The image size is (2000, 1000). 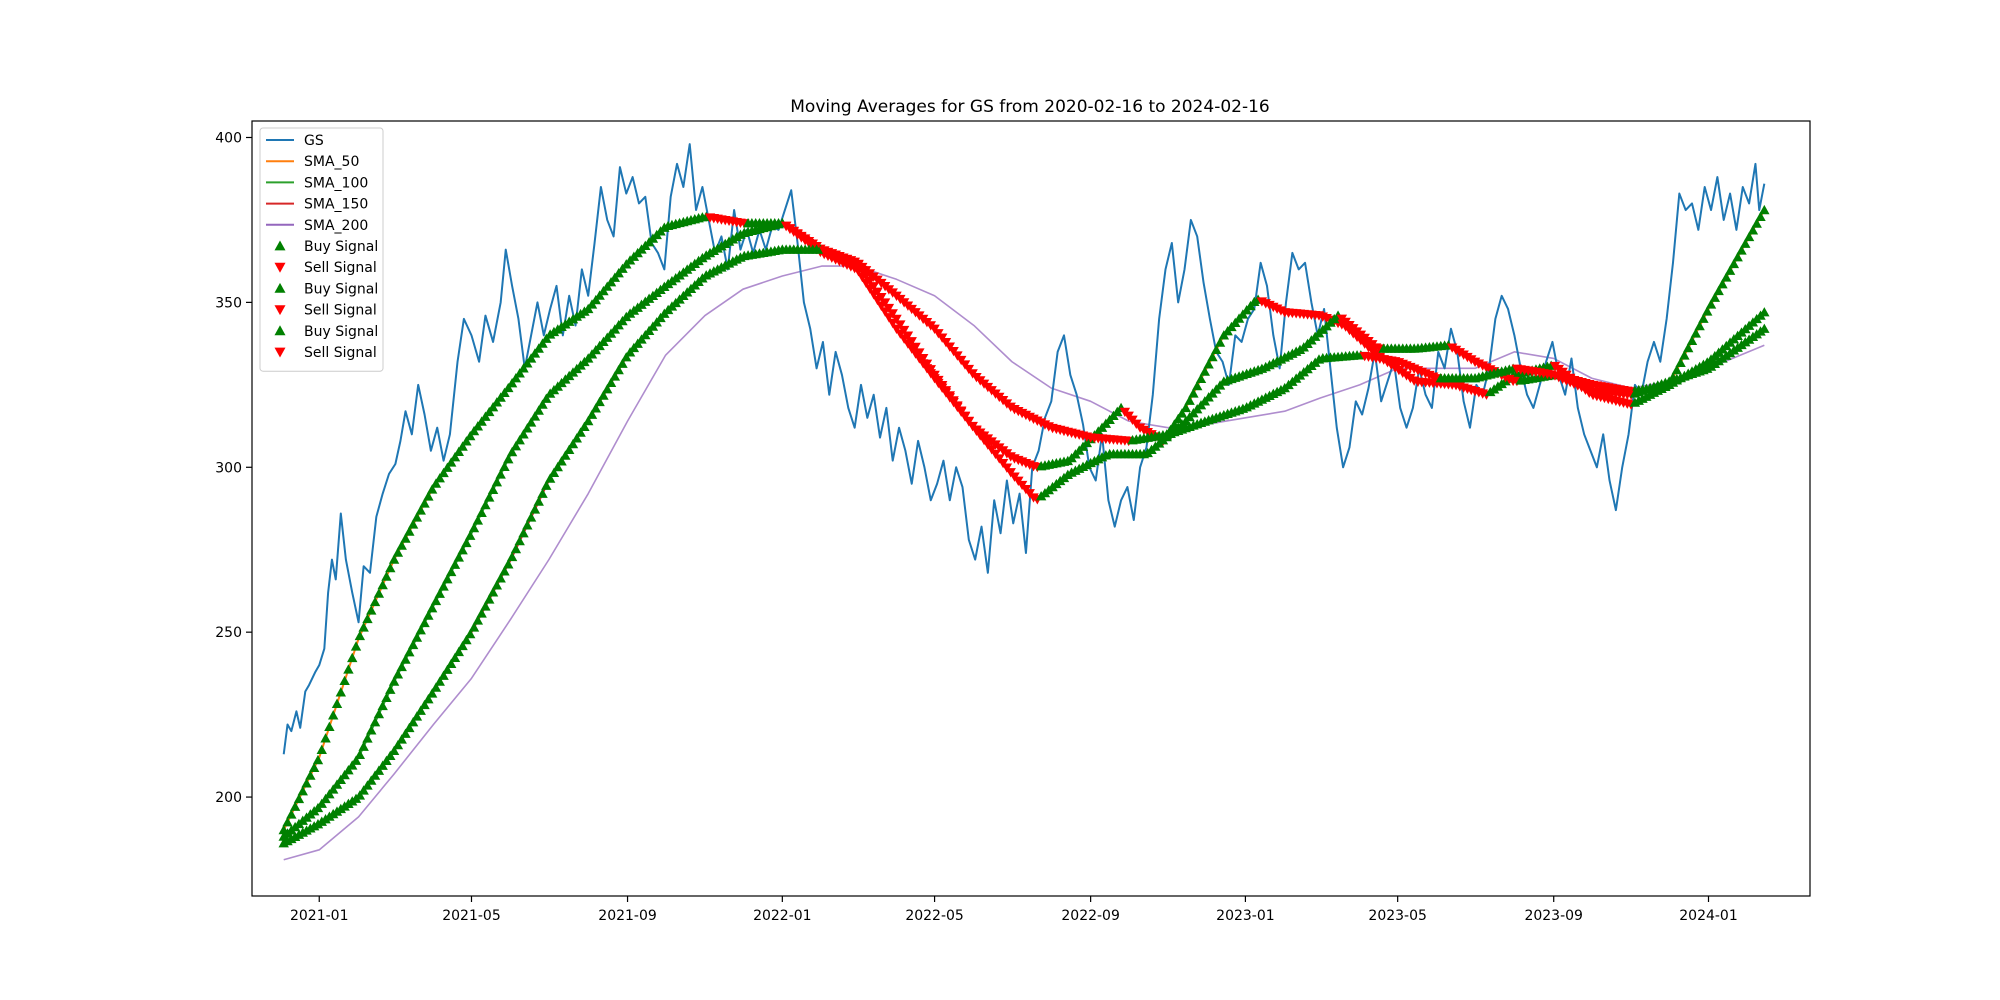 What do you see at coordinates (280, 267) in the screenshot?
I see `legend-sell-marker` at bounding box center [280, 267].